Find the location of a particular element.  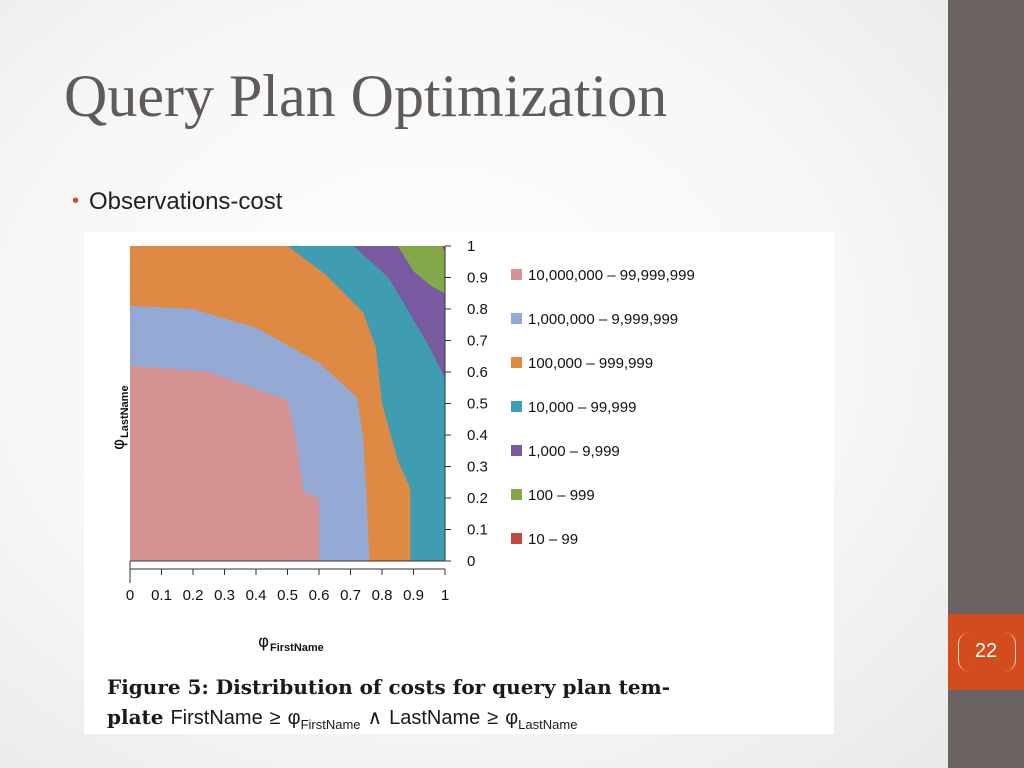

x-tick-label: 0.1 is located at coordinates (161, 595).